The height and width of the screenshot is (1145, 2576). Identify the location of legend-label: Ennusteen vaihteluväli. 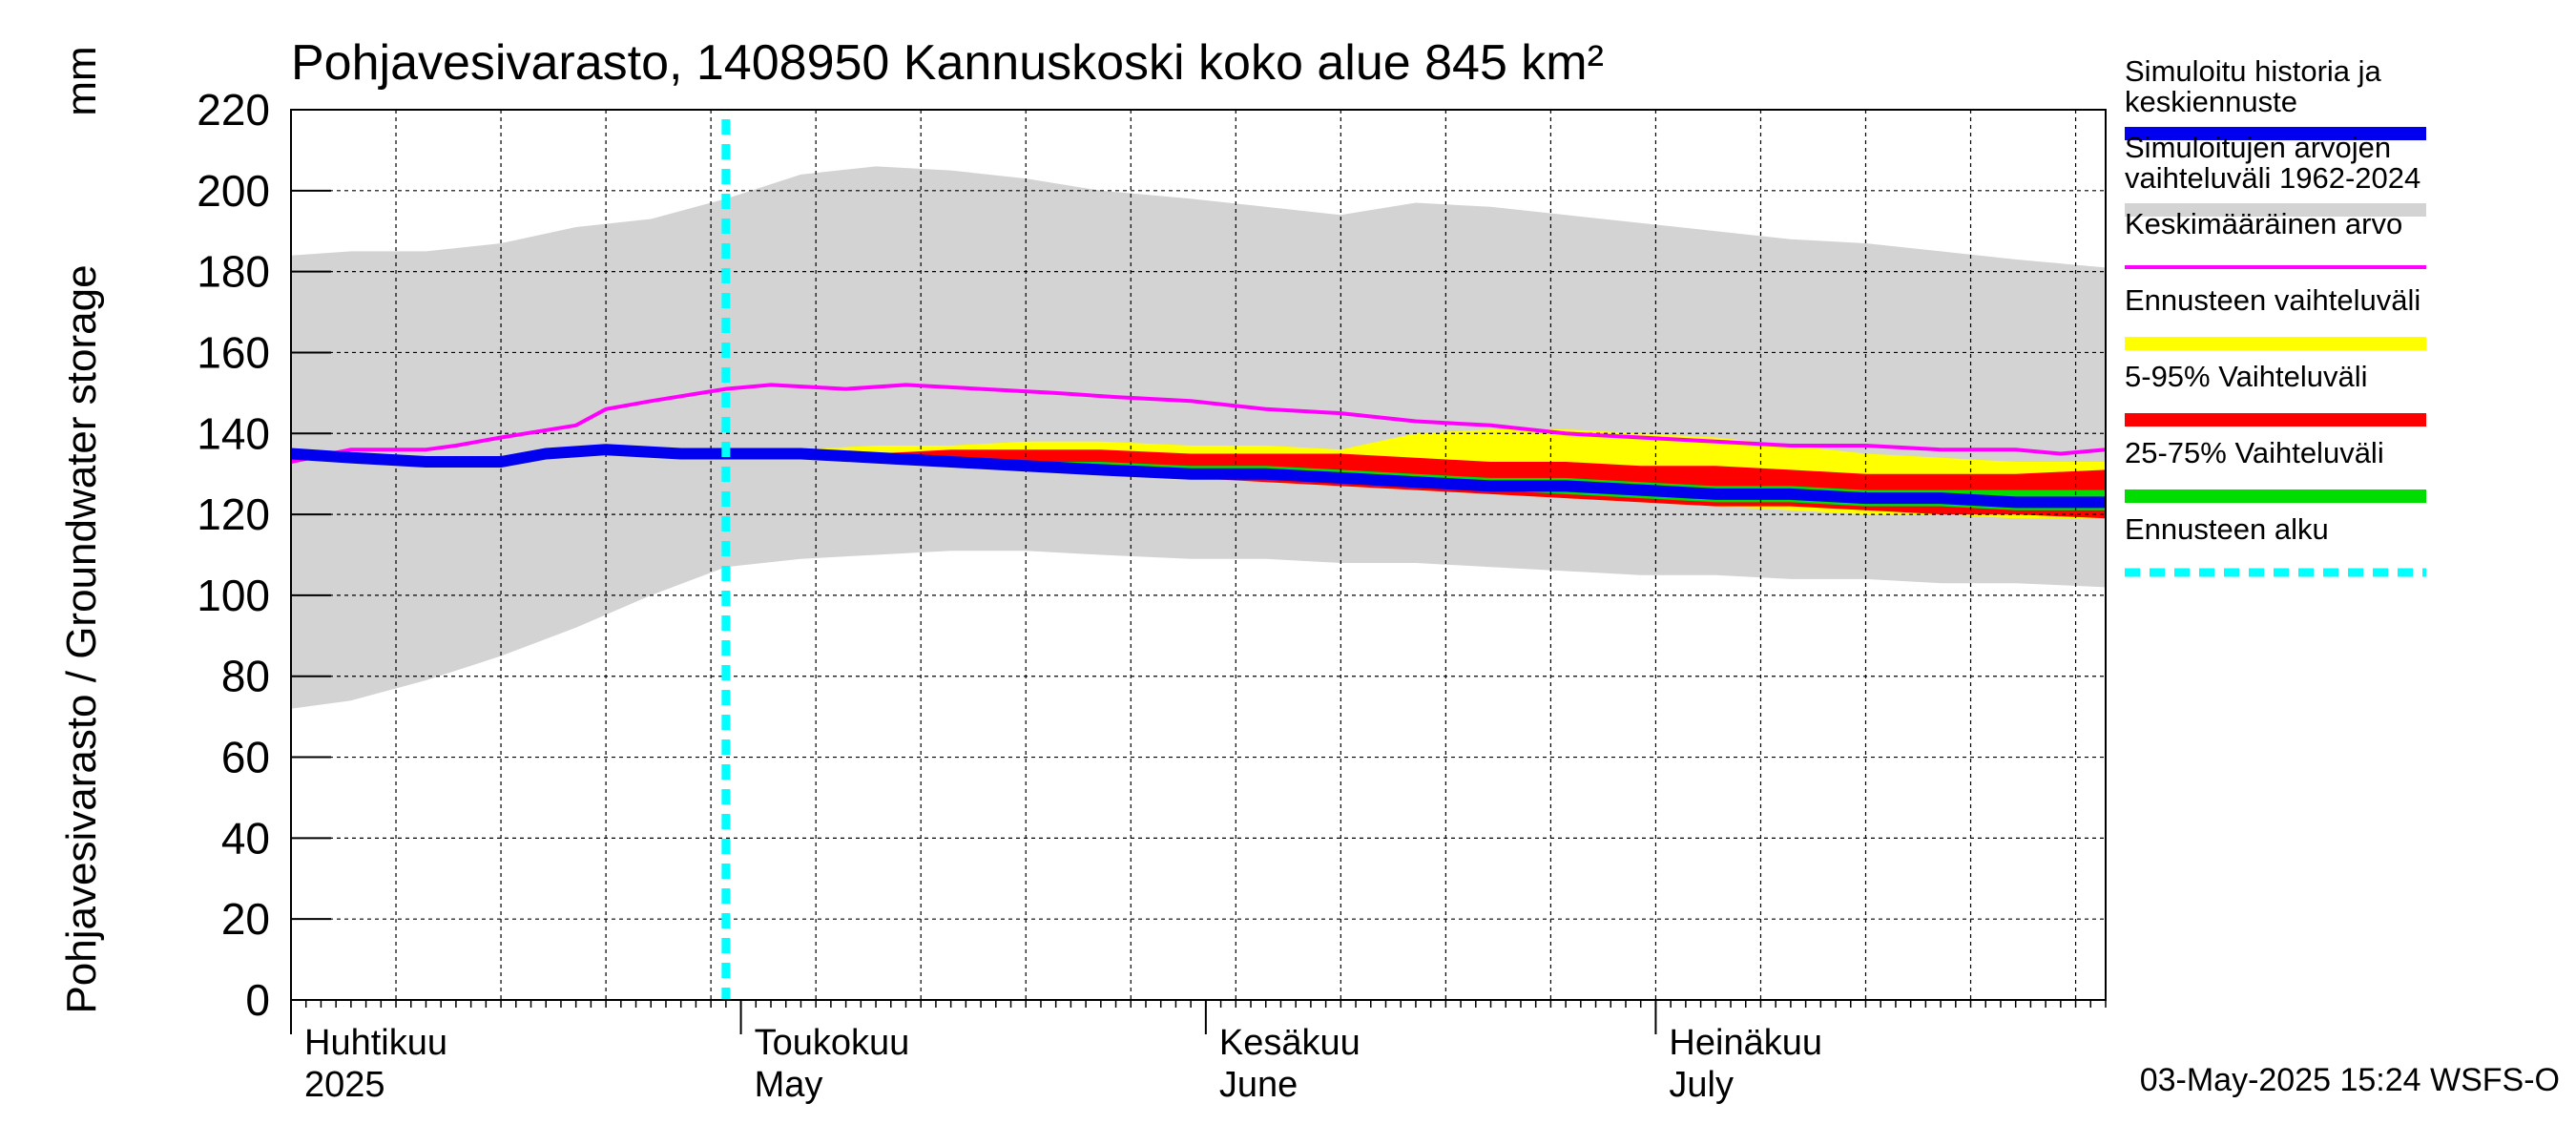
(2272, 300).